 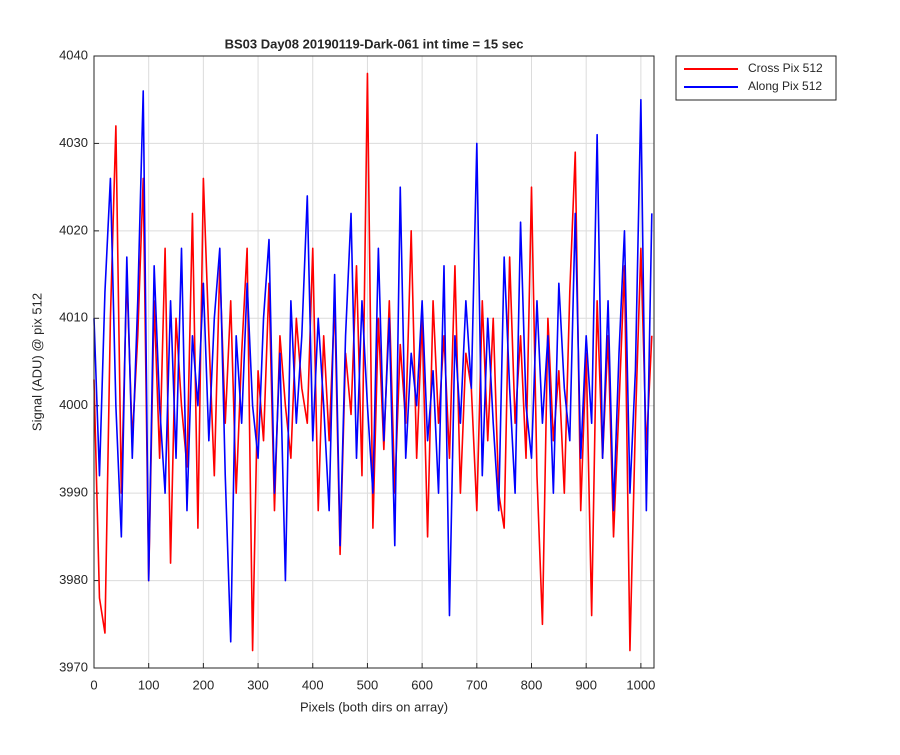 What do you see at coordinates (313, 684) in the screenshot?
I see `x-tick-label: 400` at bounding box center [313, 684].